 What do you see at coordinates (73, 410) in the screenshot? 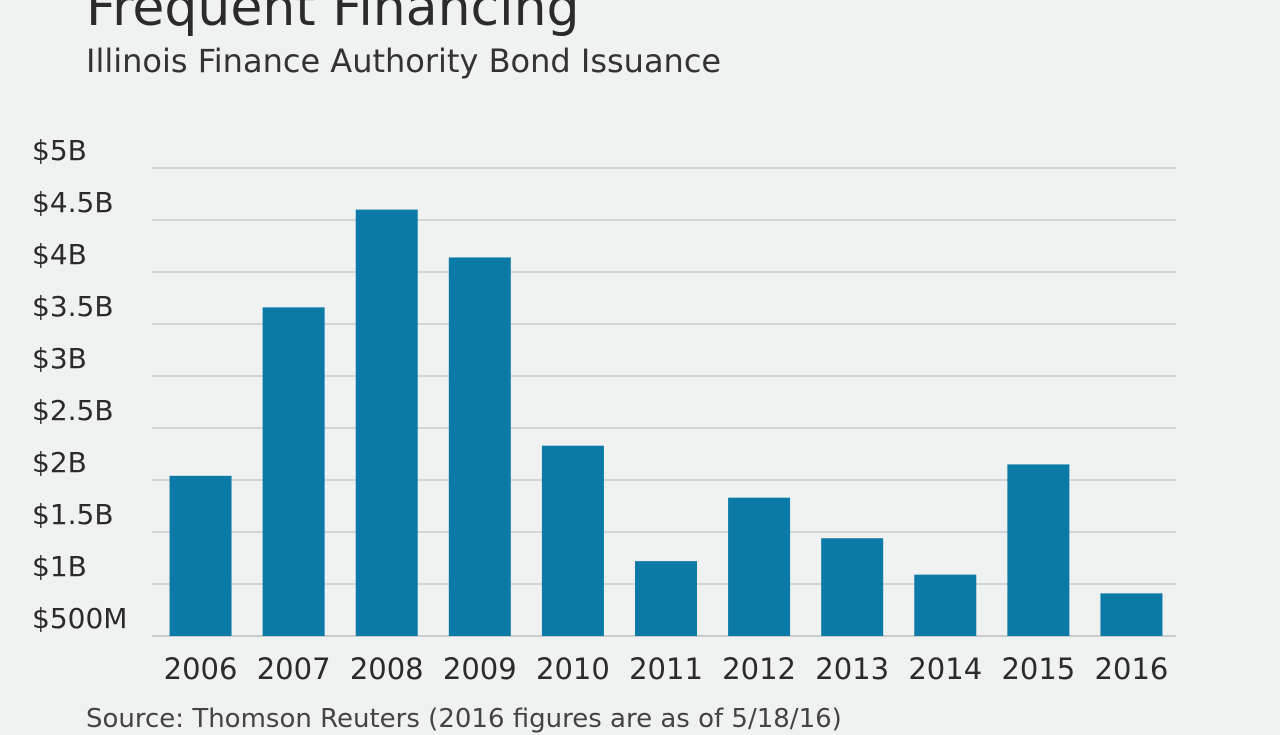
I see `y-tick-label: $2.5B` at bounding box center [73, 410].